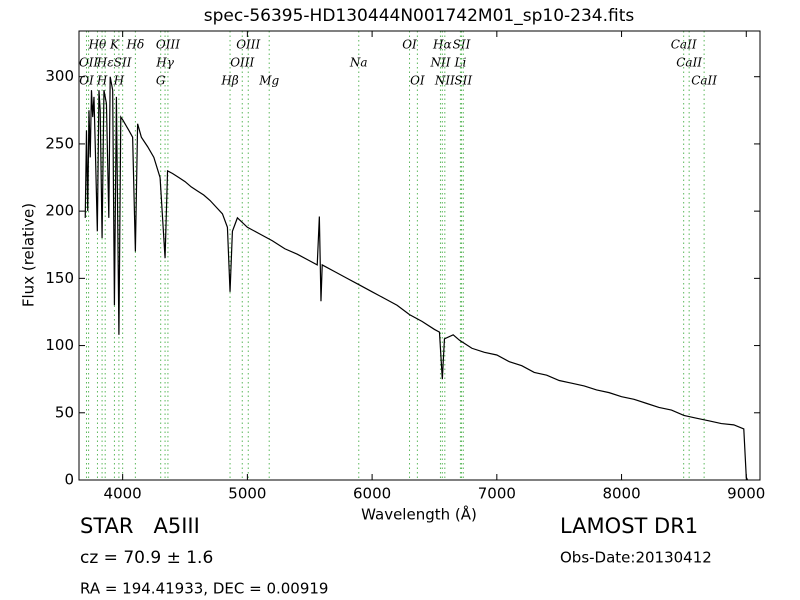  I want to click on y-tick-label: 100, so click(59, 345).